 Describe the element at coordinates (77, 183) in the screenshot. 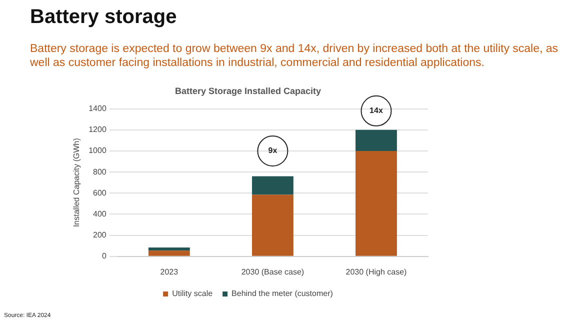

I see `y-axis-title: Installed Capacity (GWh)` at that location.